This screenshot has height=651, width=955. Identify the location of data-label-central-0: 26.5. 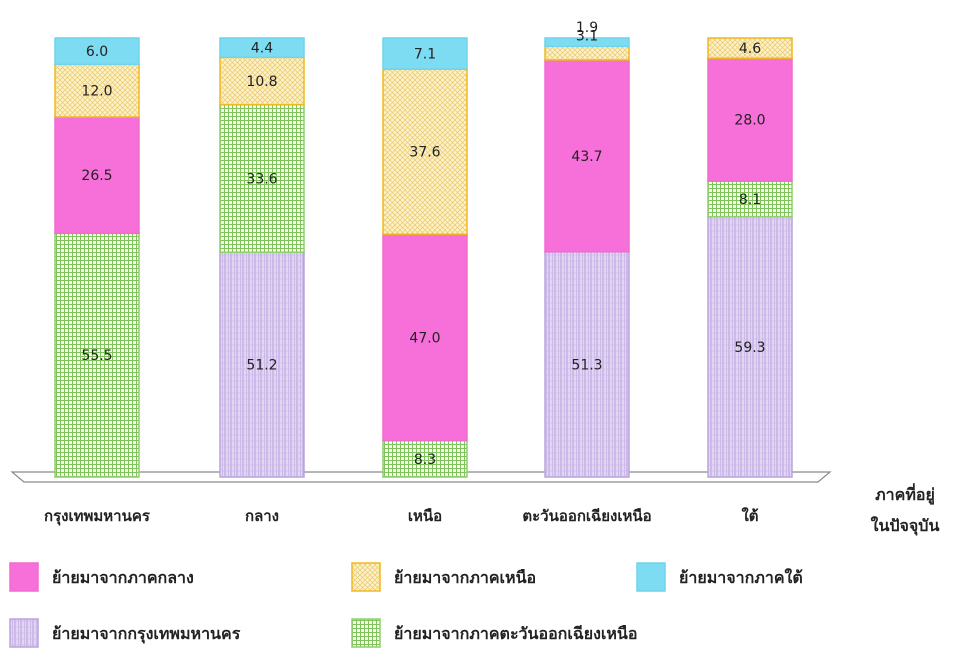
(96, 176).